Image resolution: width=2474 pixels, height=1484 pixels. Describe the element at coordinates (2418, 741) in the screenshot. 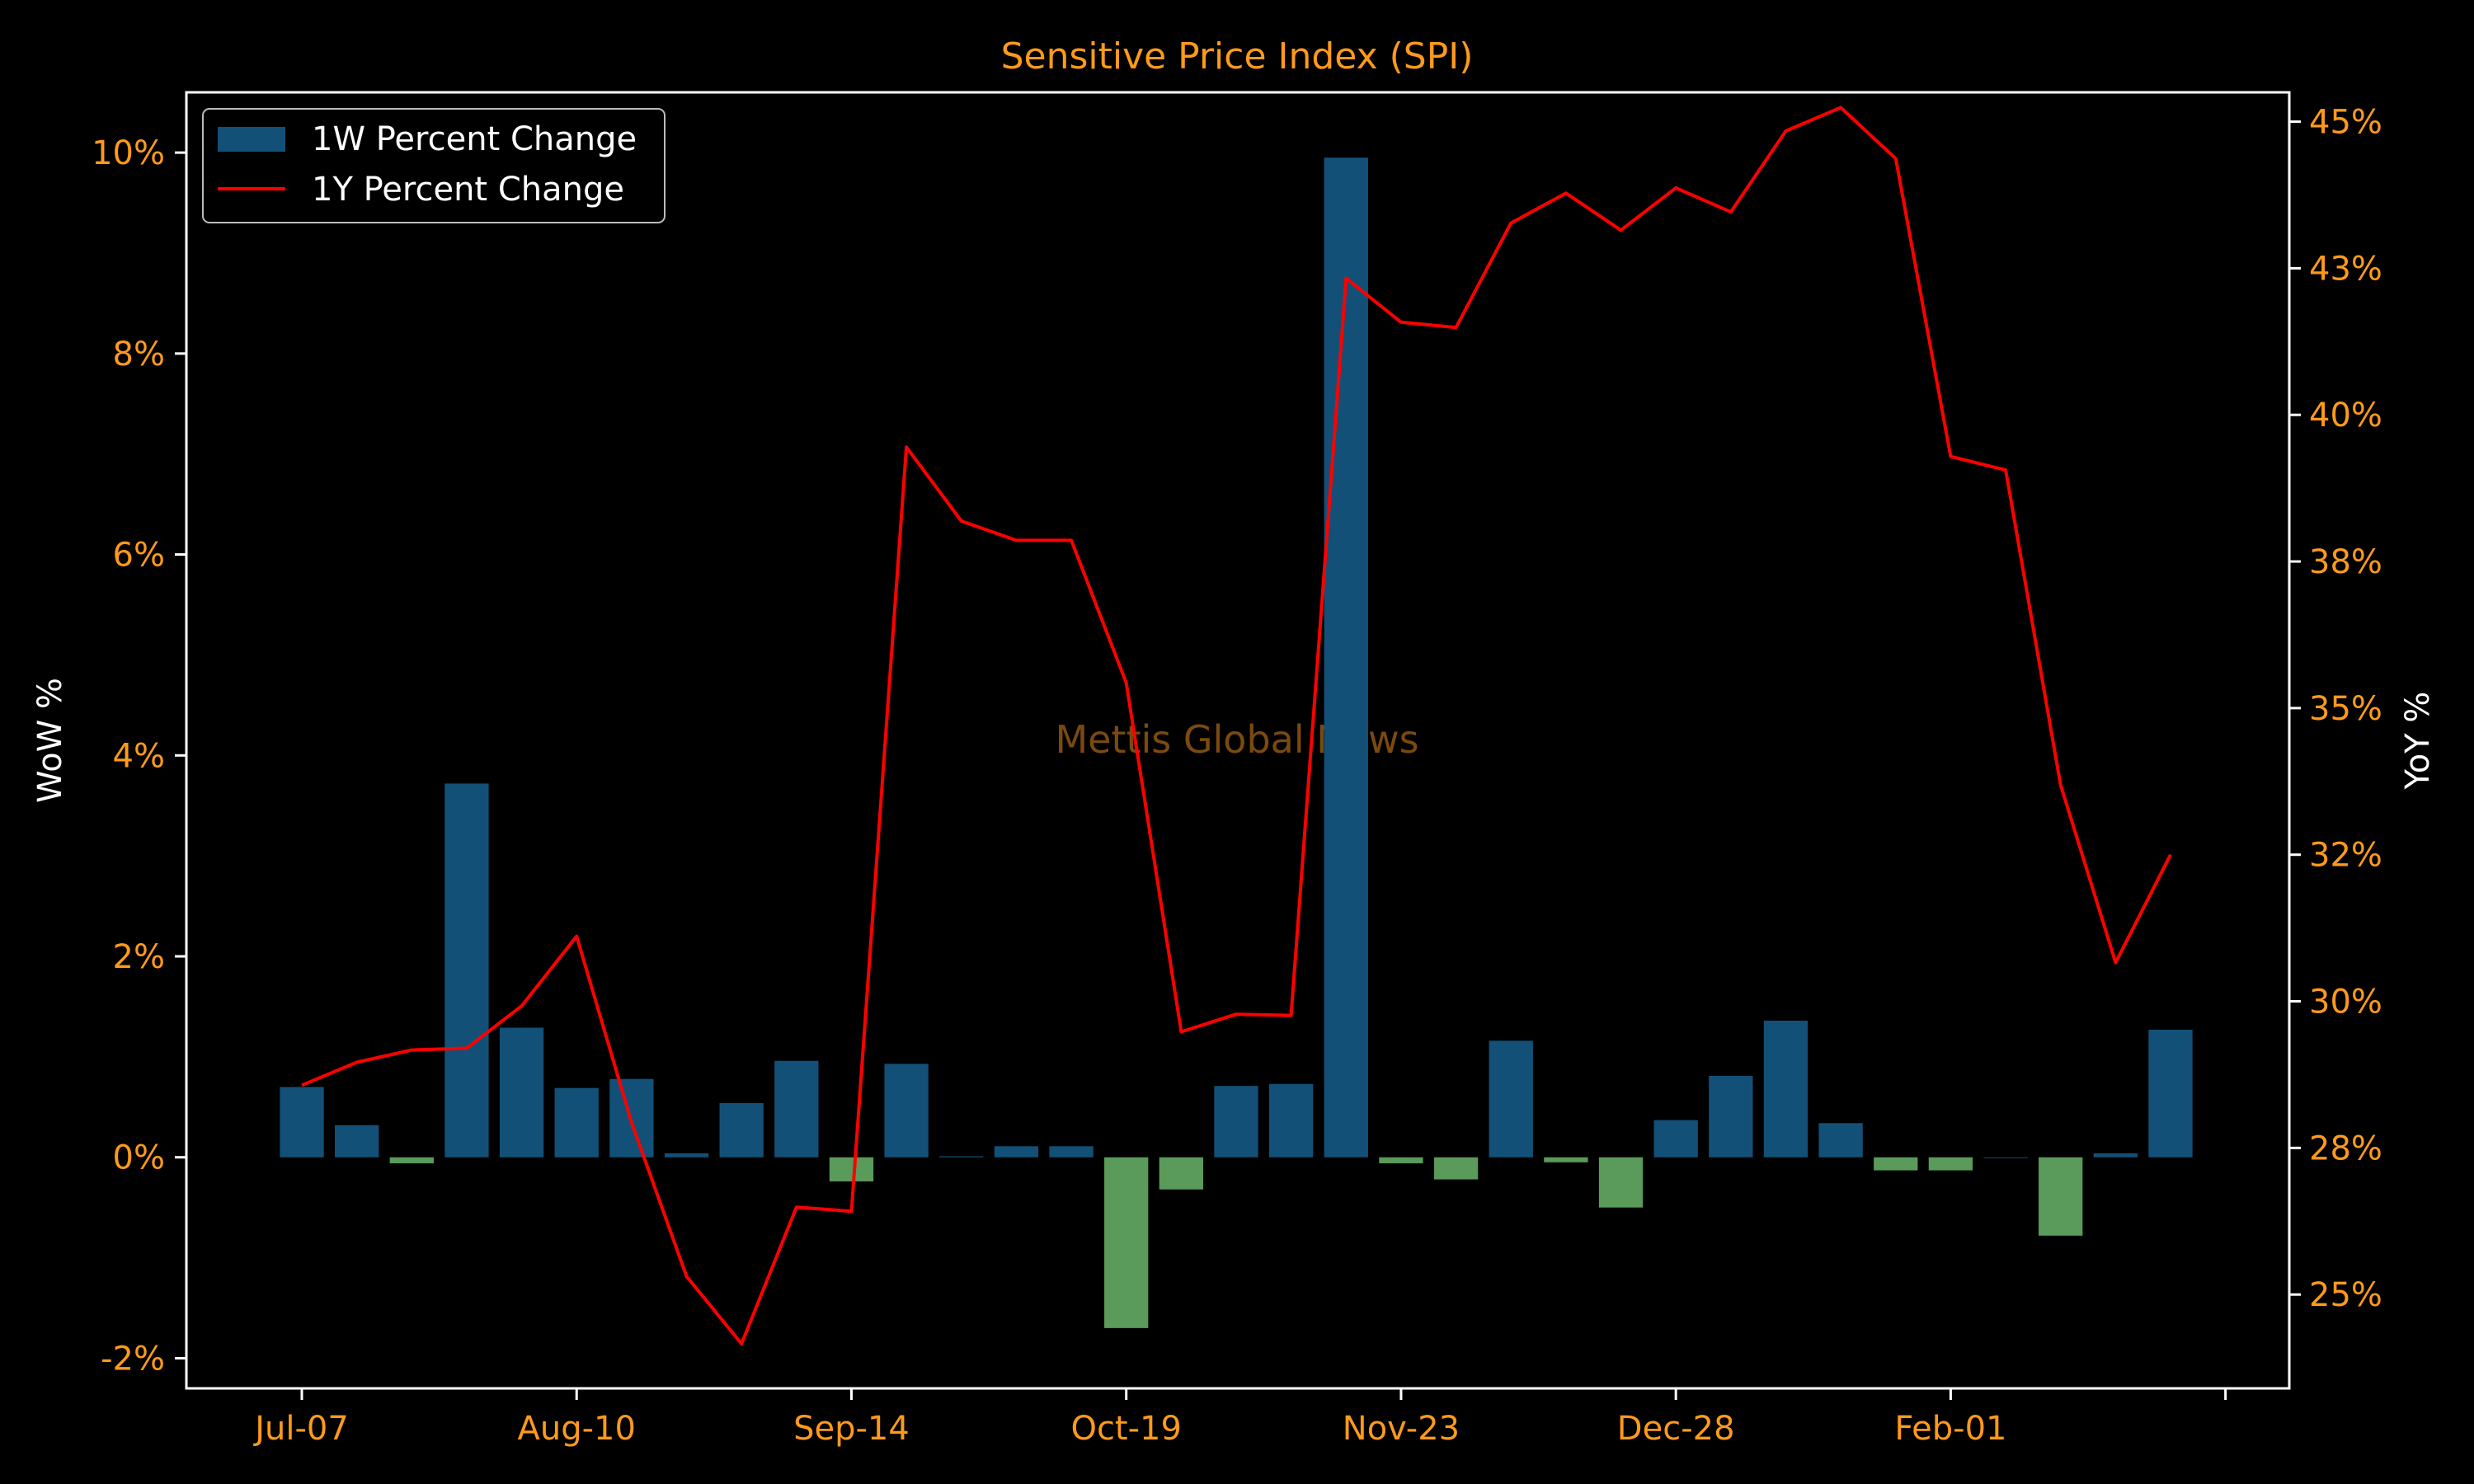

I see `right-axis-label: YoY %` at that location.